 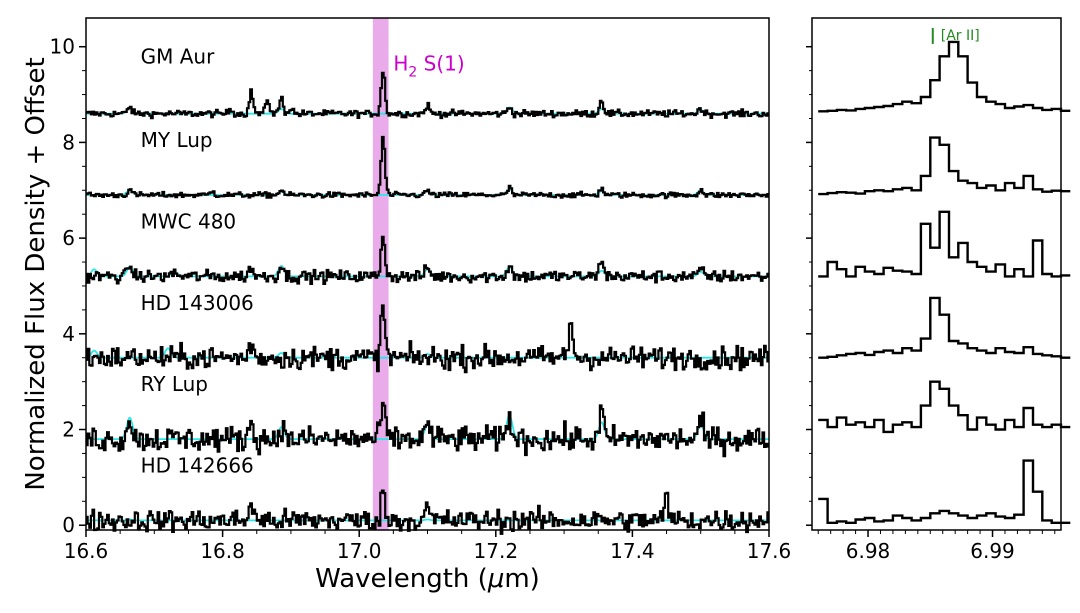 What do you see at coordinates (68, 430) in the screenshot?
I see `y-tick-label: 2` at bounding box center [68, 430].